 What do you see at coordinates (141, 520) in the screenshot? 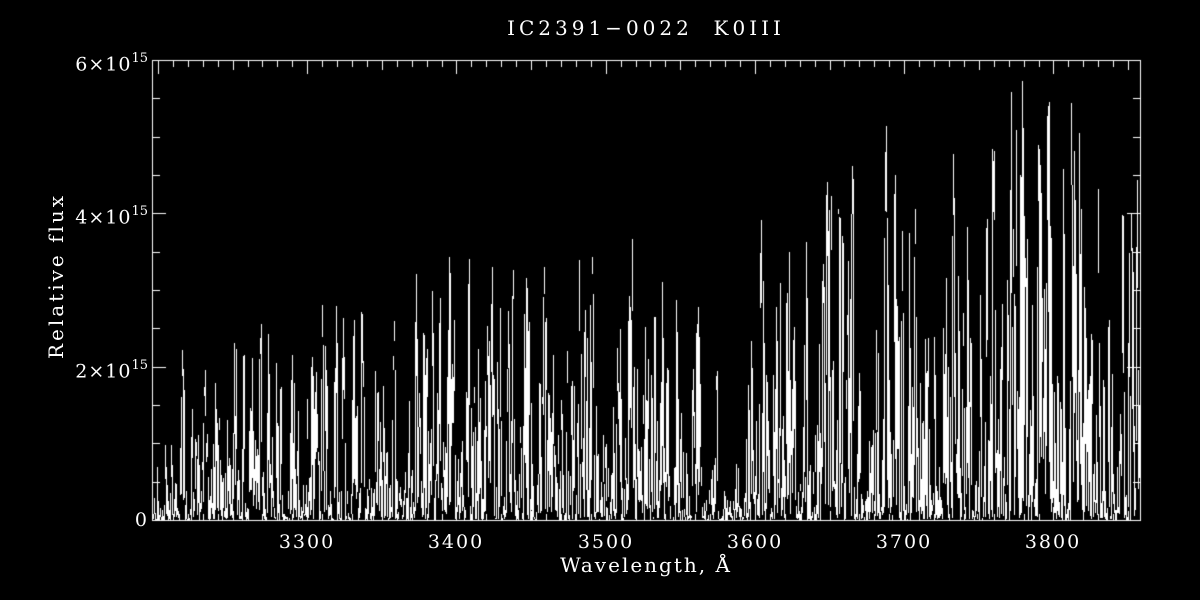
I see `y-tick-label: 0` at bounding box center [141, 520].